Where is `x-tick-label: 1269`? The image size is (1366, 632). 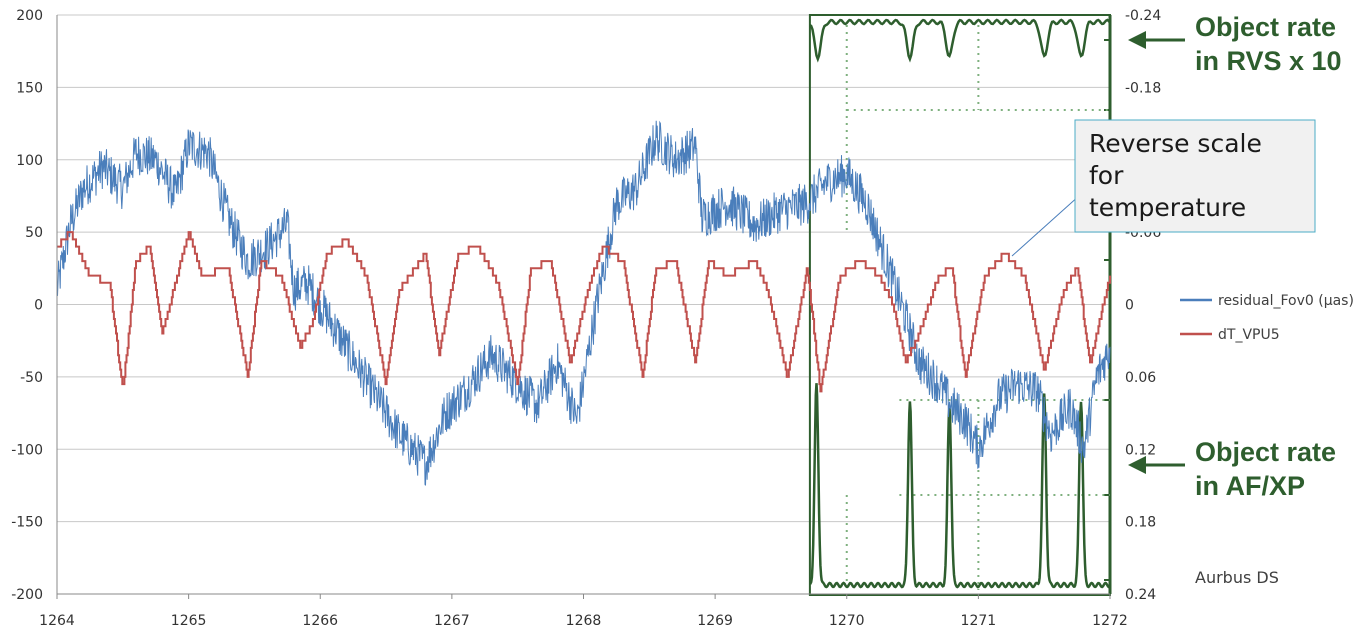
x-tick-label: 1269 is located at coordinates (715, 621).